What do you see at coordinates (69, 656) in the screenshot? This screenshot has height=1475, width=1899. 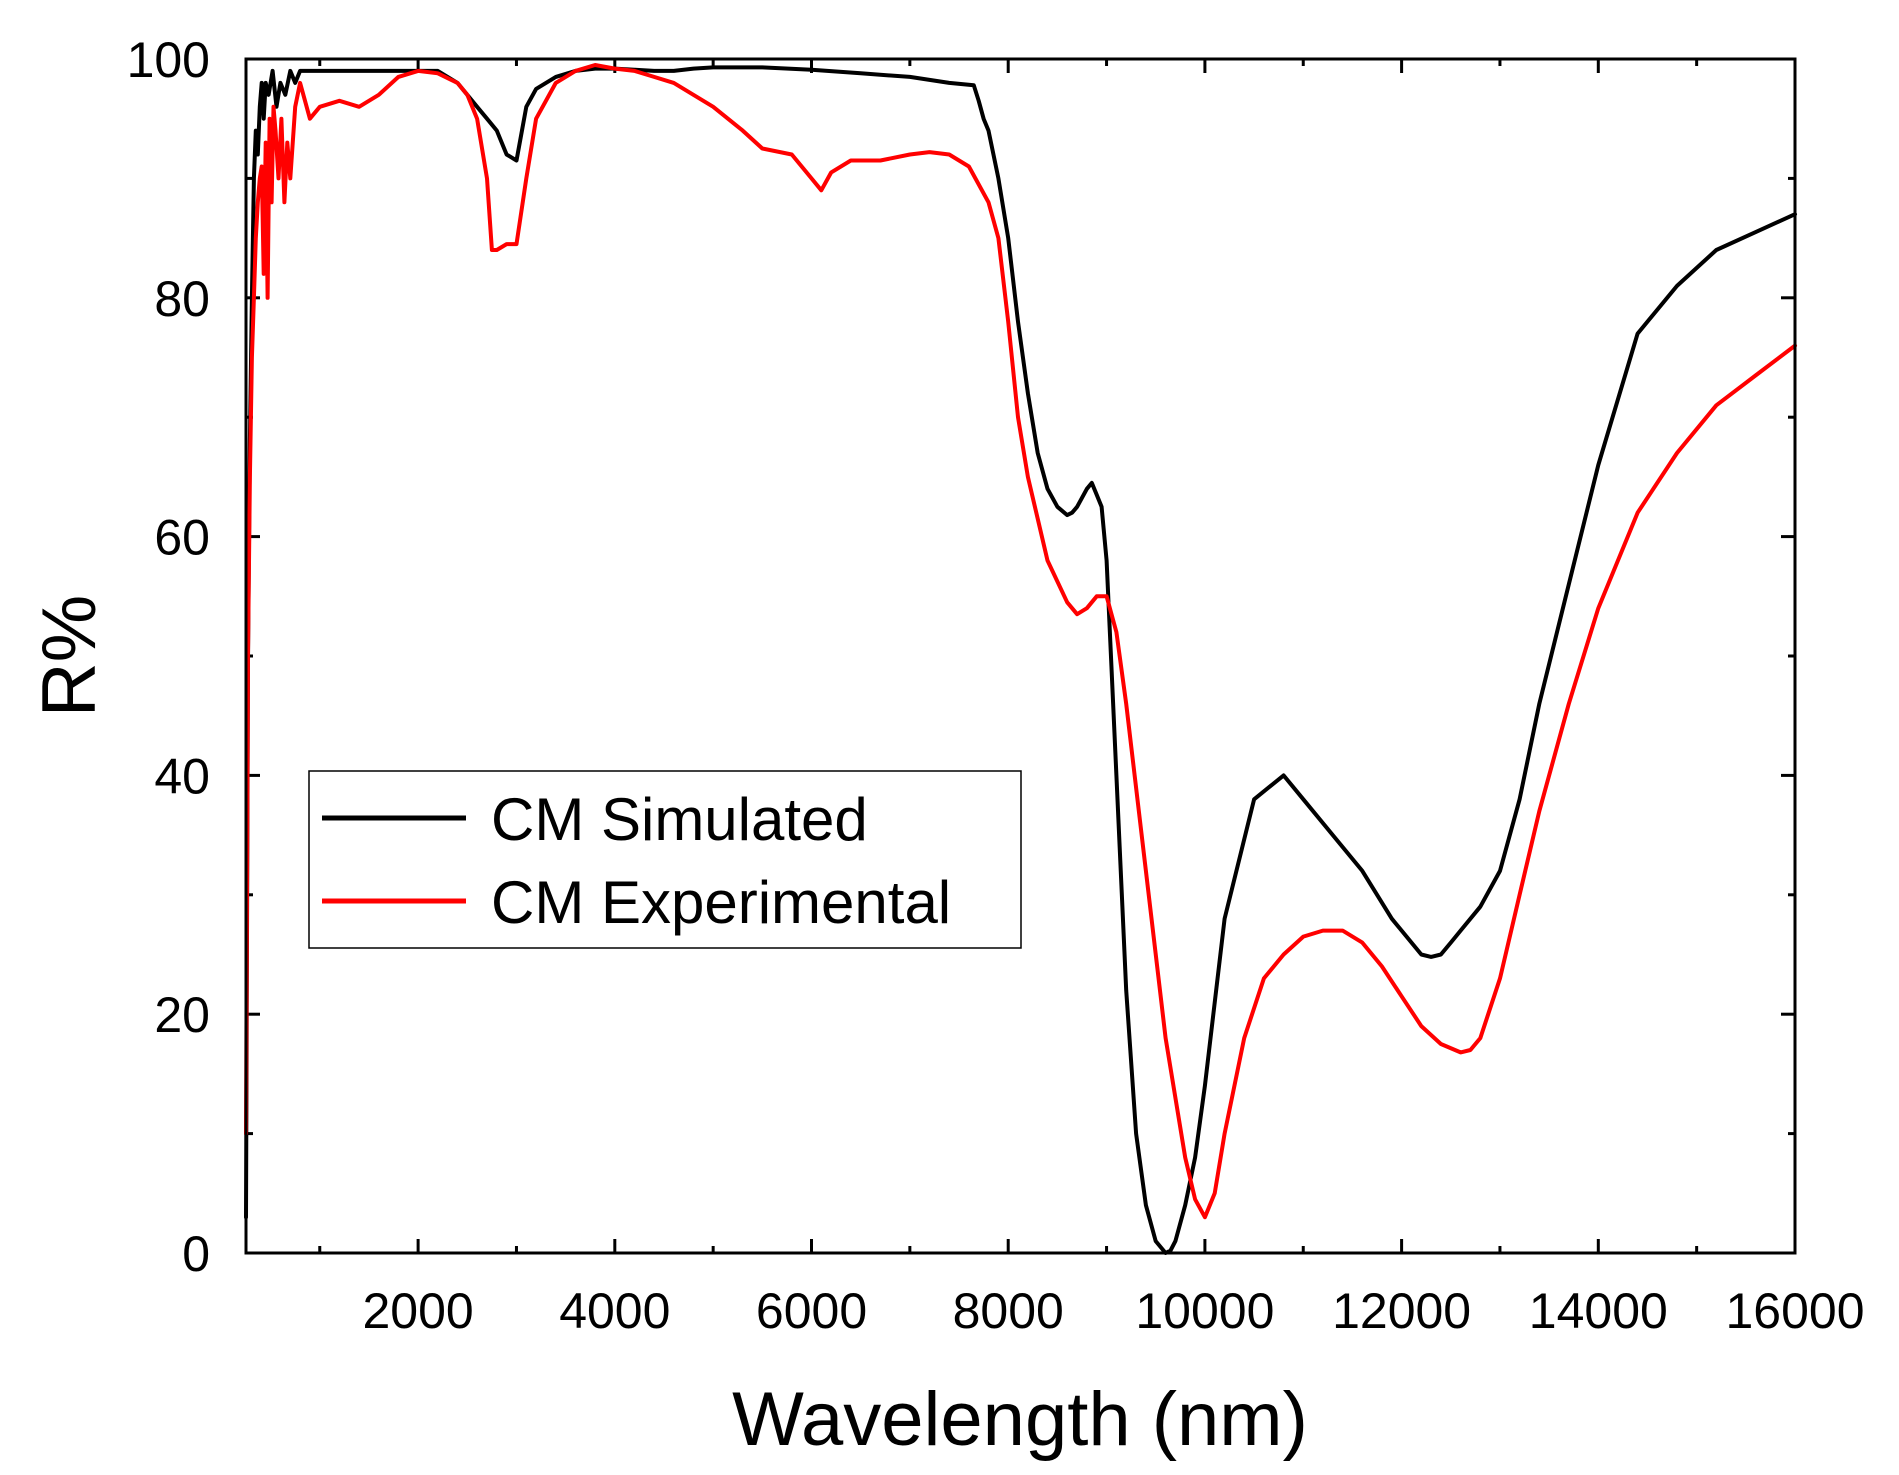 I see `y-axis-title: R%` at bounding box center [69, 656].